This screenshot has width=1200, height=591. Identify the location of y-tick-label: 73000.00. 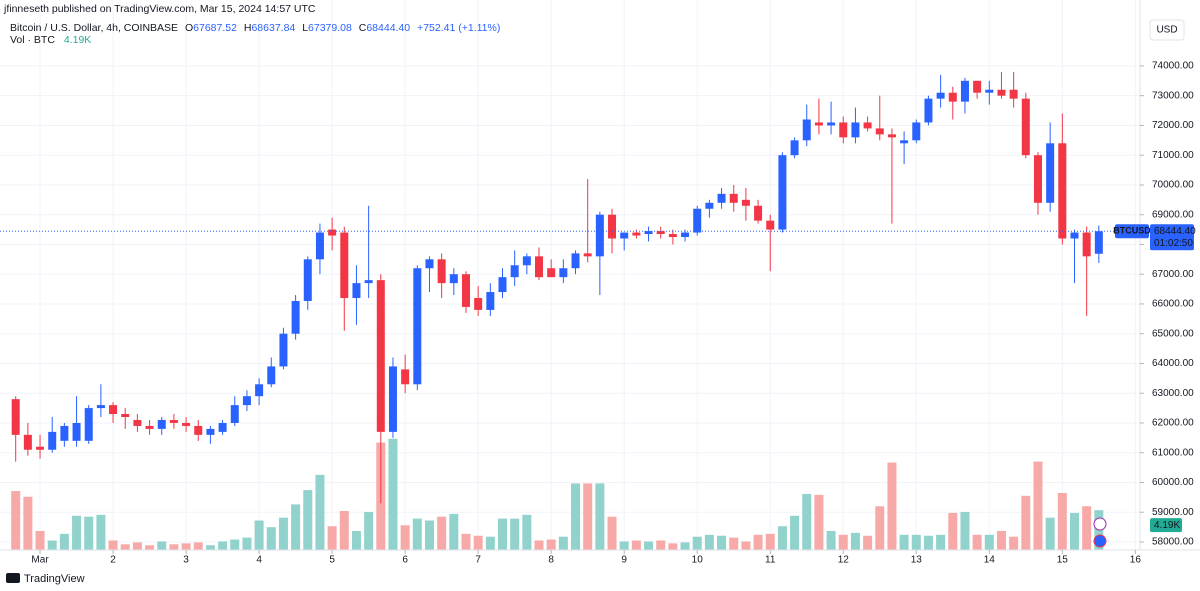
(1173, 95).